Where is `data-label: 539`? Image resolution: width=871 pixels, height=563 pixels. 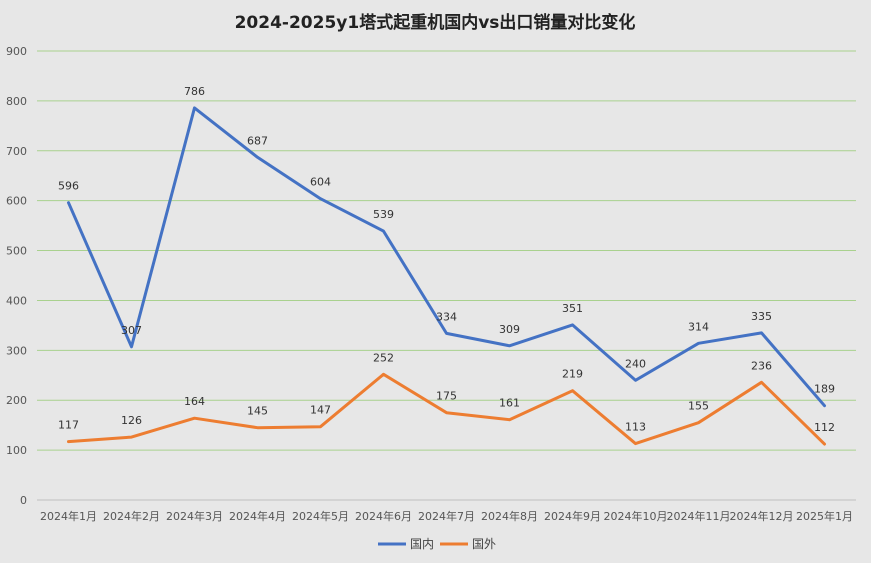 data-label: 539 is located at coordinates (383, 214).